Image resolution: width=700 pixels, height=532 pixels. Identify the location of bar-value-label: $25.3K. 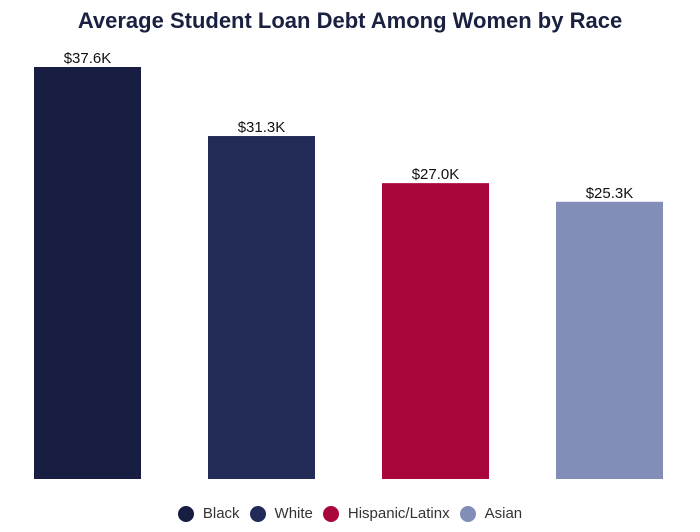
(610, 193).